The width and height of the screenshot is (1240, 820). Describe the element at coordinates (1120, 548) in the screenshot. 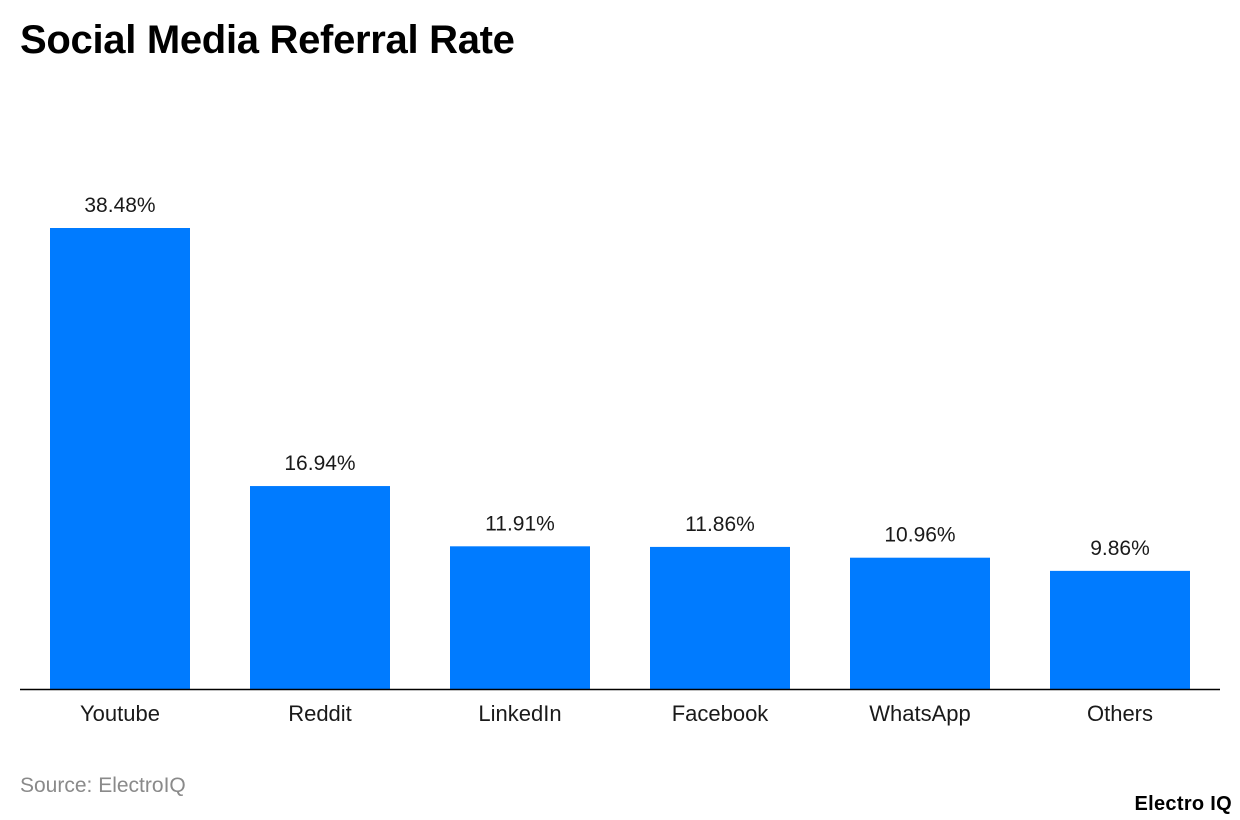

I see `value-label-others: 9.86%` at that location.